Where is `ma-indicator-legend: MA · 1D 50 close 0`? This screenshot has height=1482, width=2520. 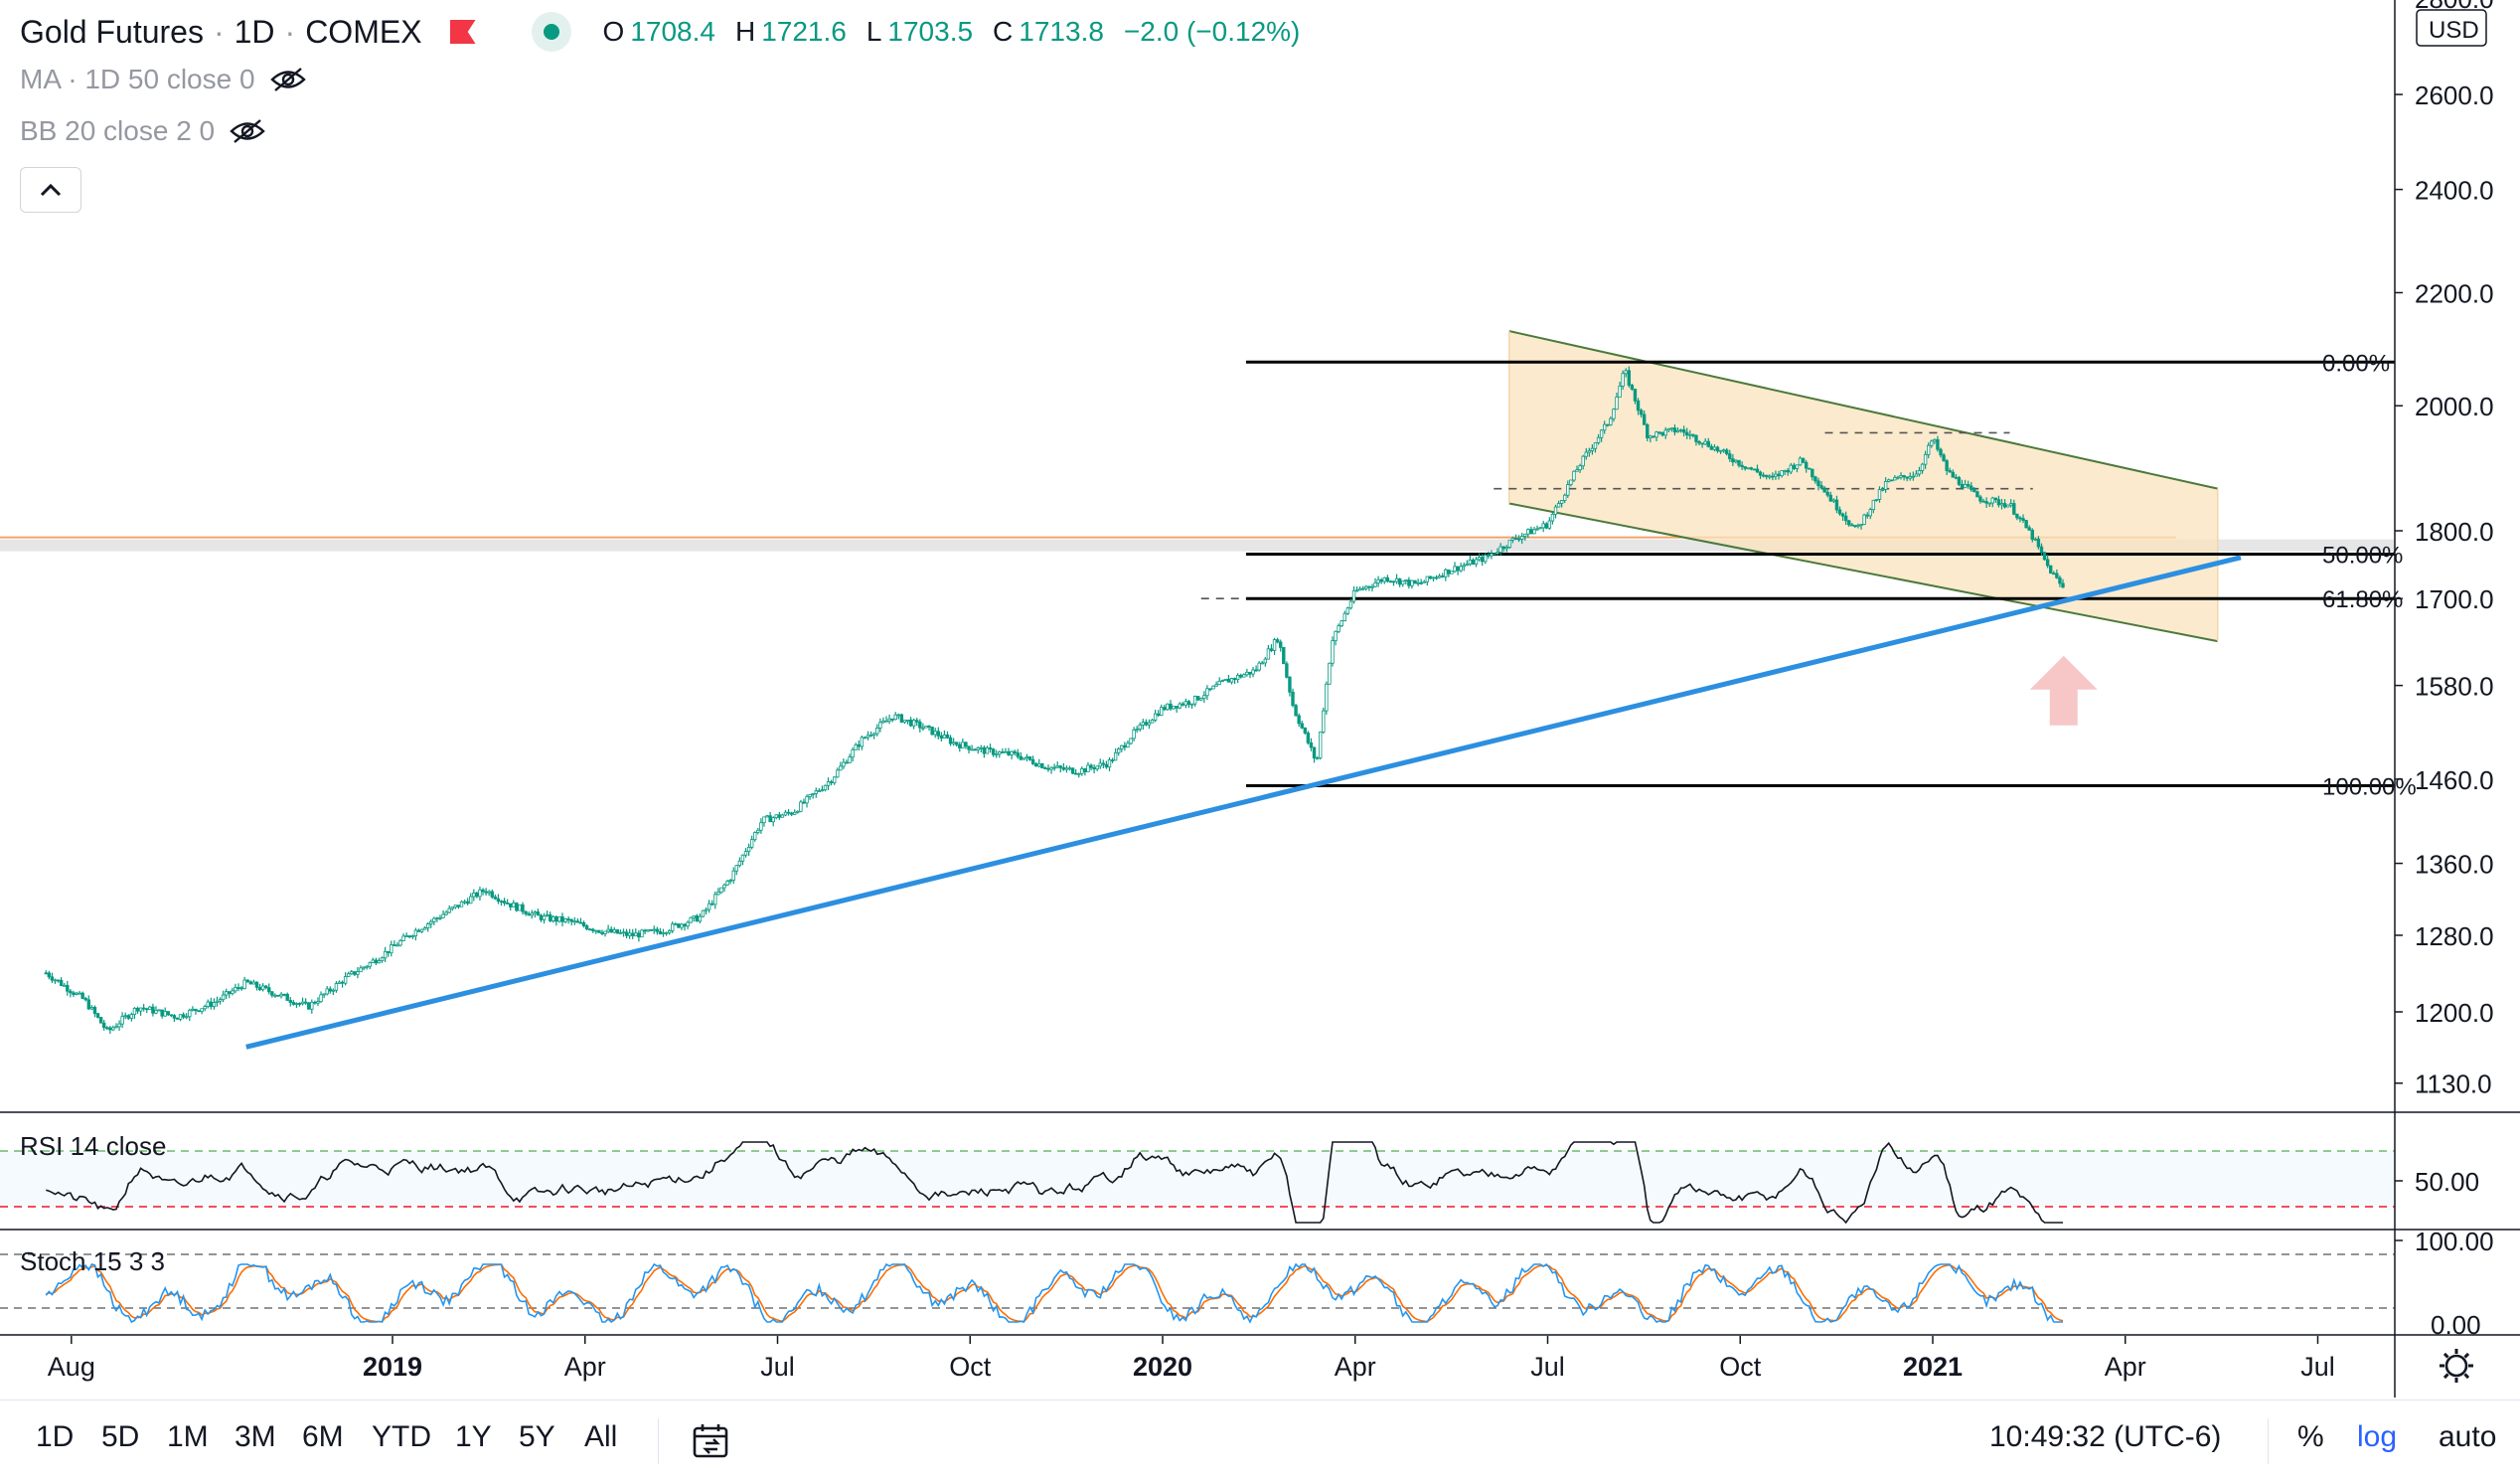
ma-indicator-legend: MA · 1D 50 close 0 is located at coordinates (163, 79).